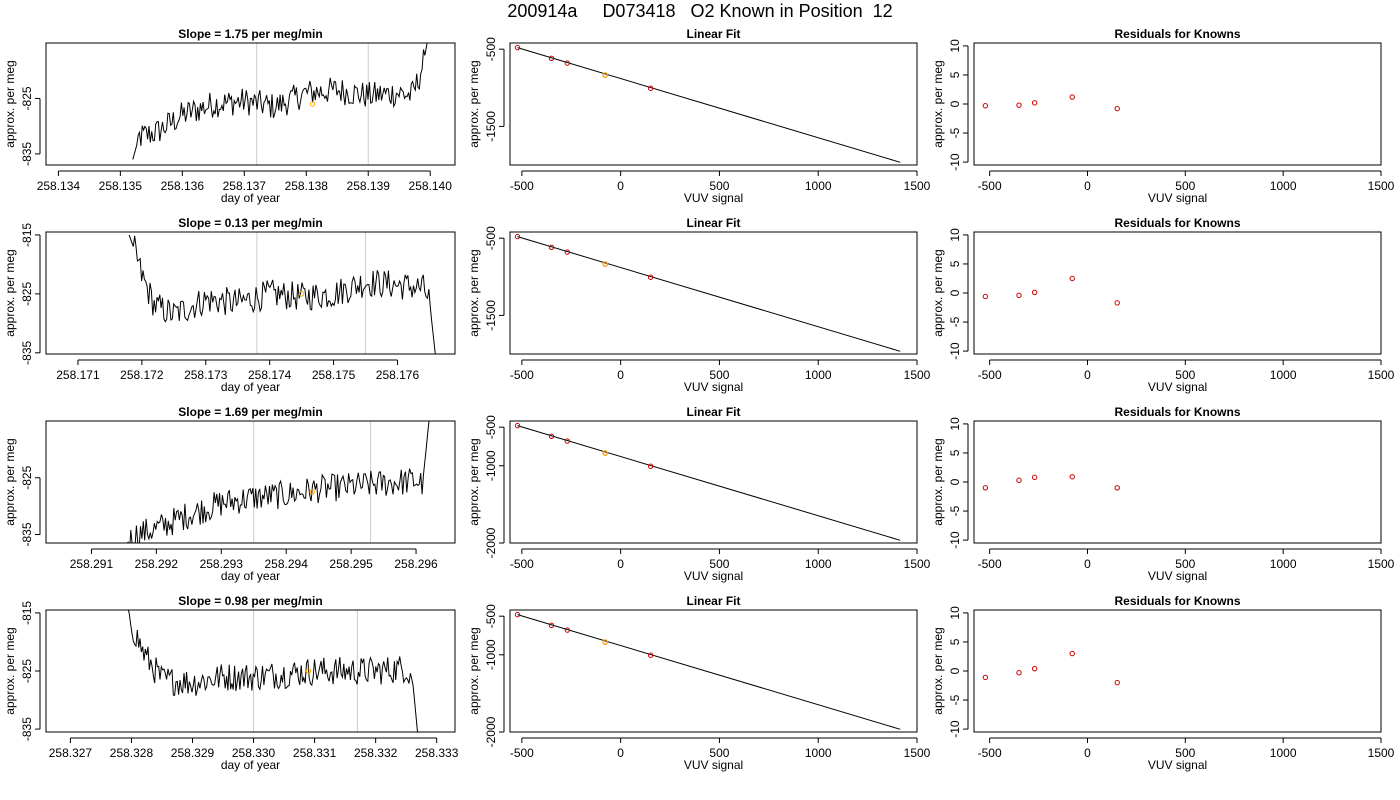 Image resolution: width=1400 pixels, height=800 pixels. What do you see at coordinates (250, 412) in the screenshot?
I see `panel-7-title: Slope = 1.69 per meg/min` at bounding box center [250, 412].